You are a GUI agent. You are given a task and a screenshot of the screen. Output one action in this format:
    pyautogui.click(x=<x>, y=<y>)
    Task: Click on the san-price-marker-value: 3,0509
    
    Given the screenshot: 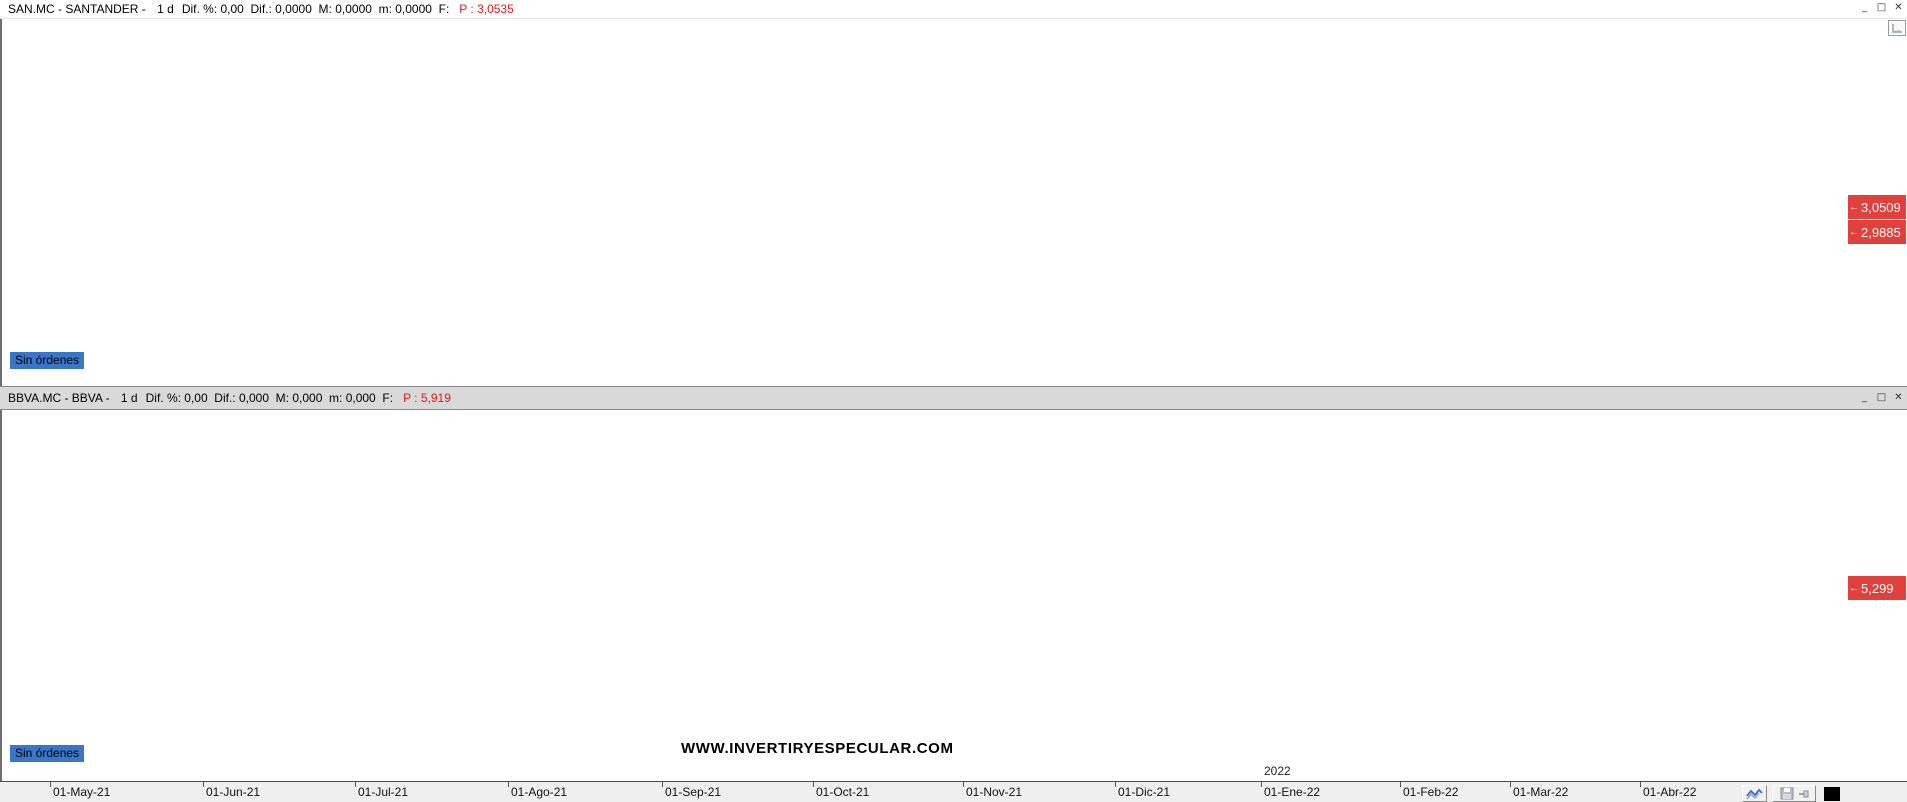 What is the action you would take?
    pyautogui.click(x=1881, y=207)
    